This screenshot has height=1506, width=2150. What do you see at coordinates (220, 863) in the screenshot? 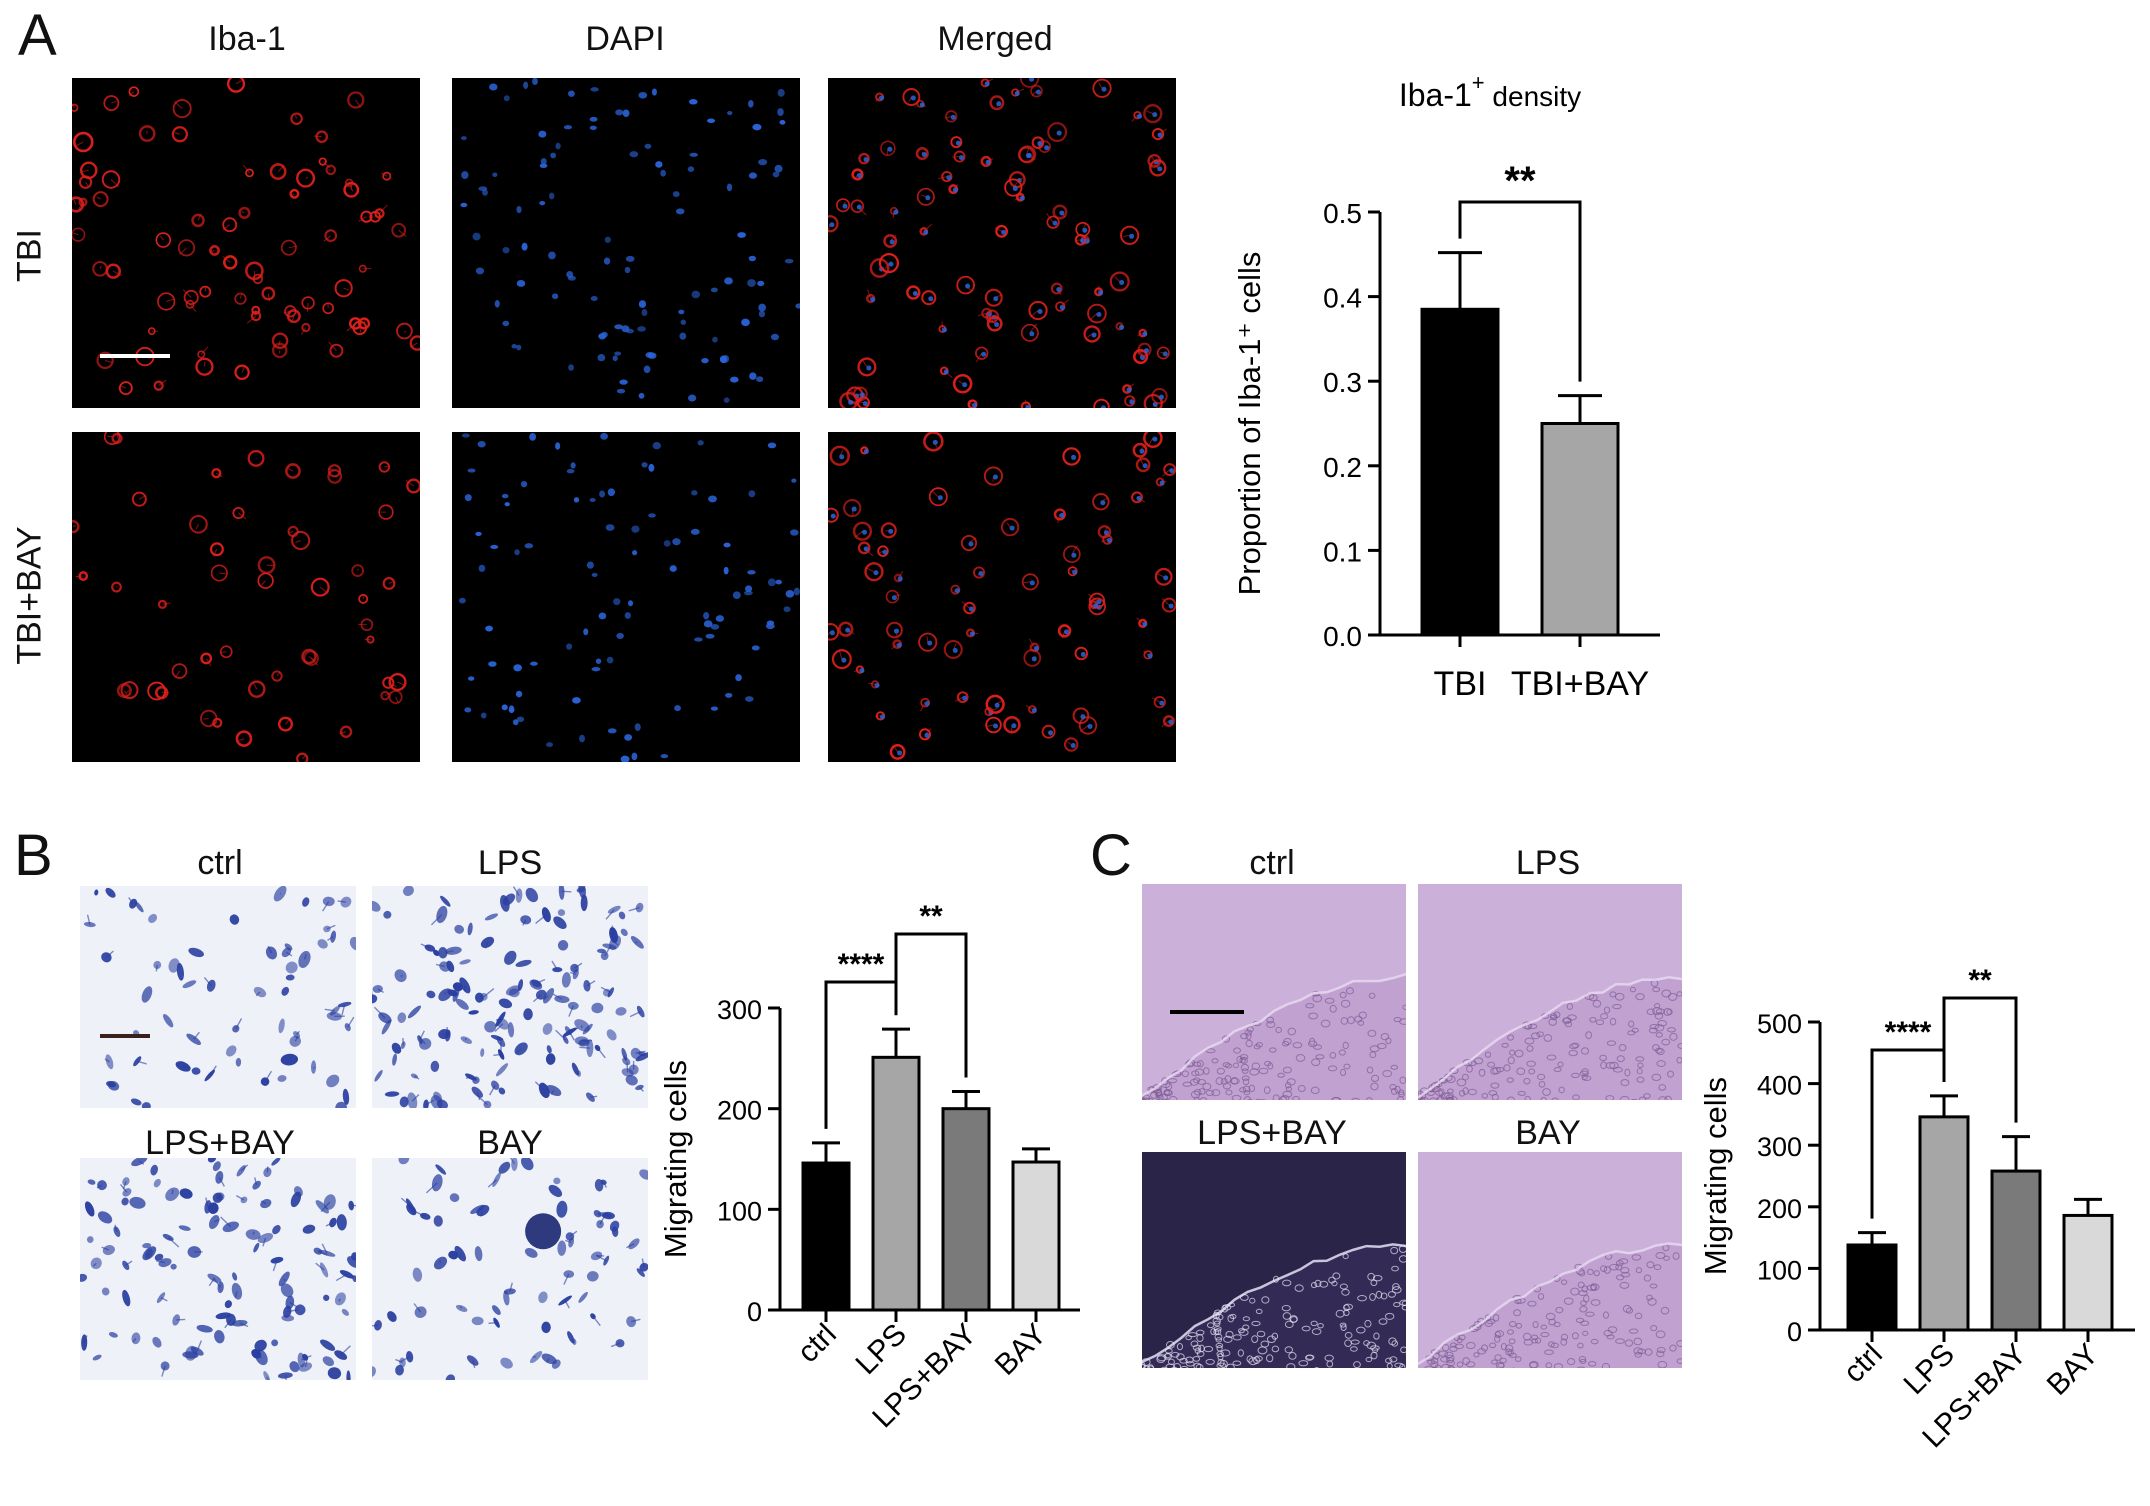
I see `caption-b-ctrl: ctrl` at bounding box center [220, 863].